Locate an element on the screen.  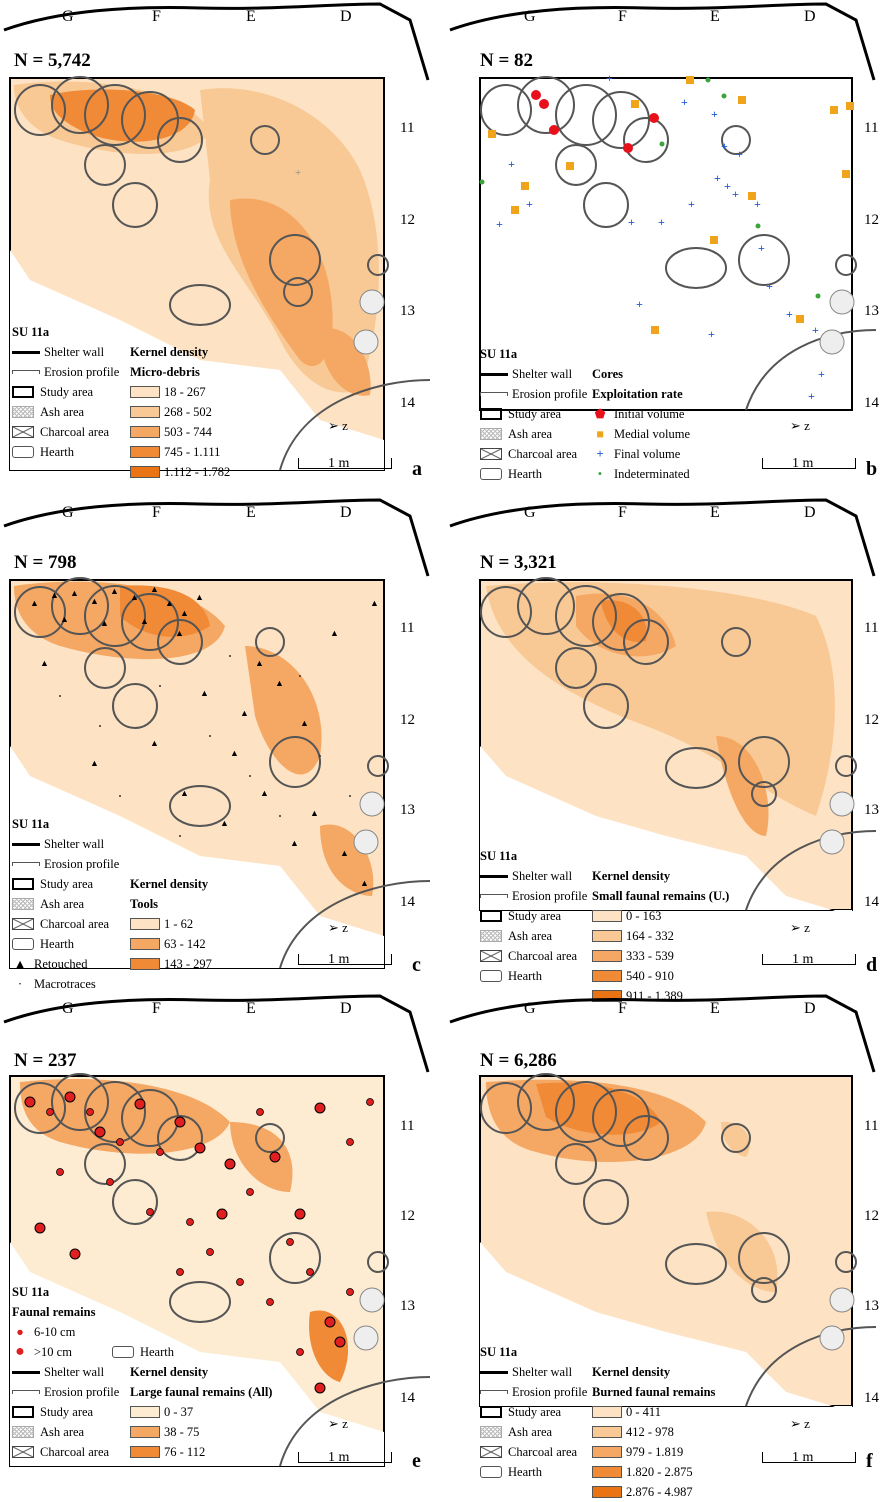
map-b: ++++ ++++ ++++ ++++ ++++ +++ is located at coordinates (663, 206).